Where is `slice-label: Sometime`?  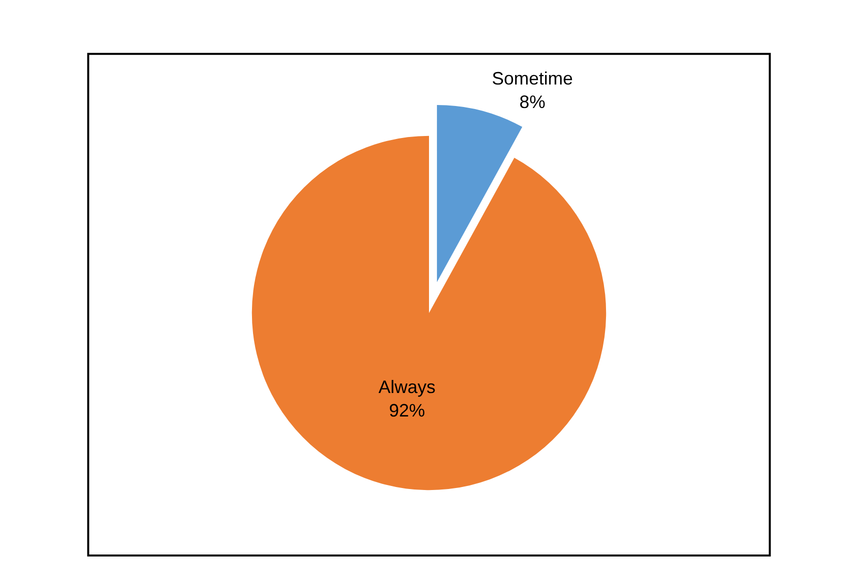 slice-label: Sometime is located at coordinates (532, 78).